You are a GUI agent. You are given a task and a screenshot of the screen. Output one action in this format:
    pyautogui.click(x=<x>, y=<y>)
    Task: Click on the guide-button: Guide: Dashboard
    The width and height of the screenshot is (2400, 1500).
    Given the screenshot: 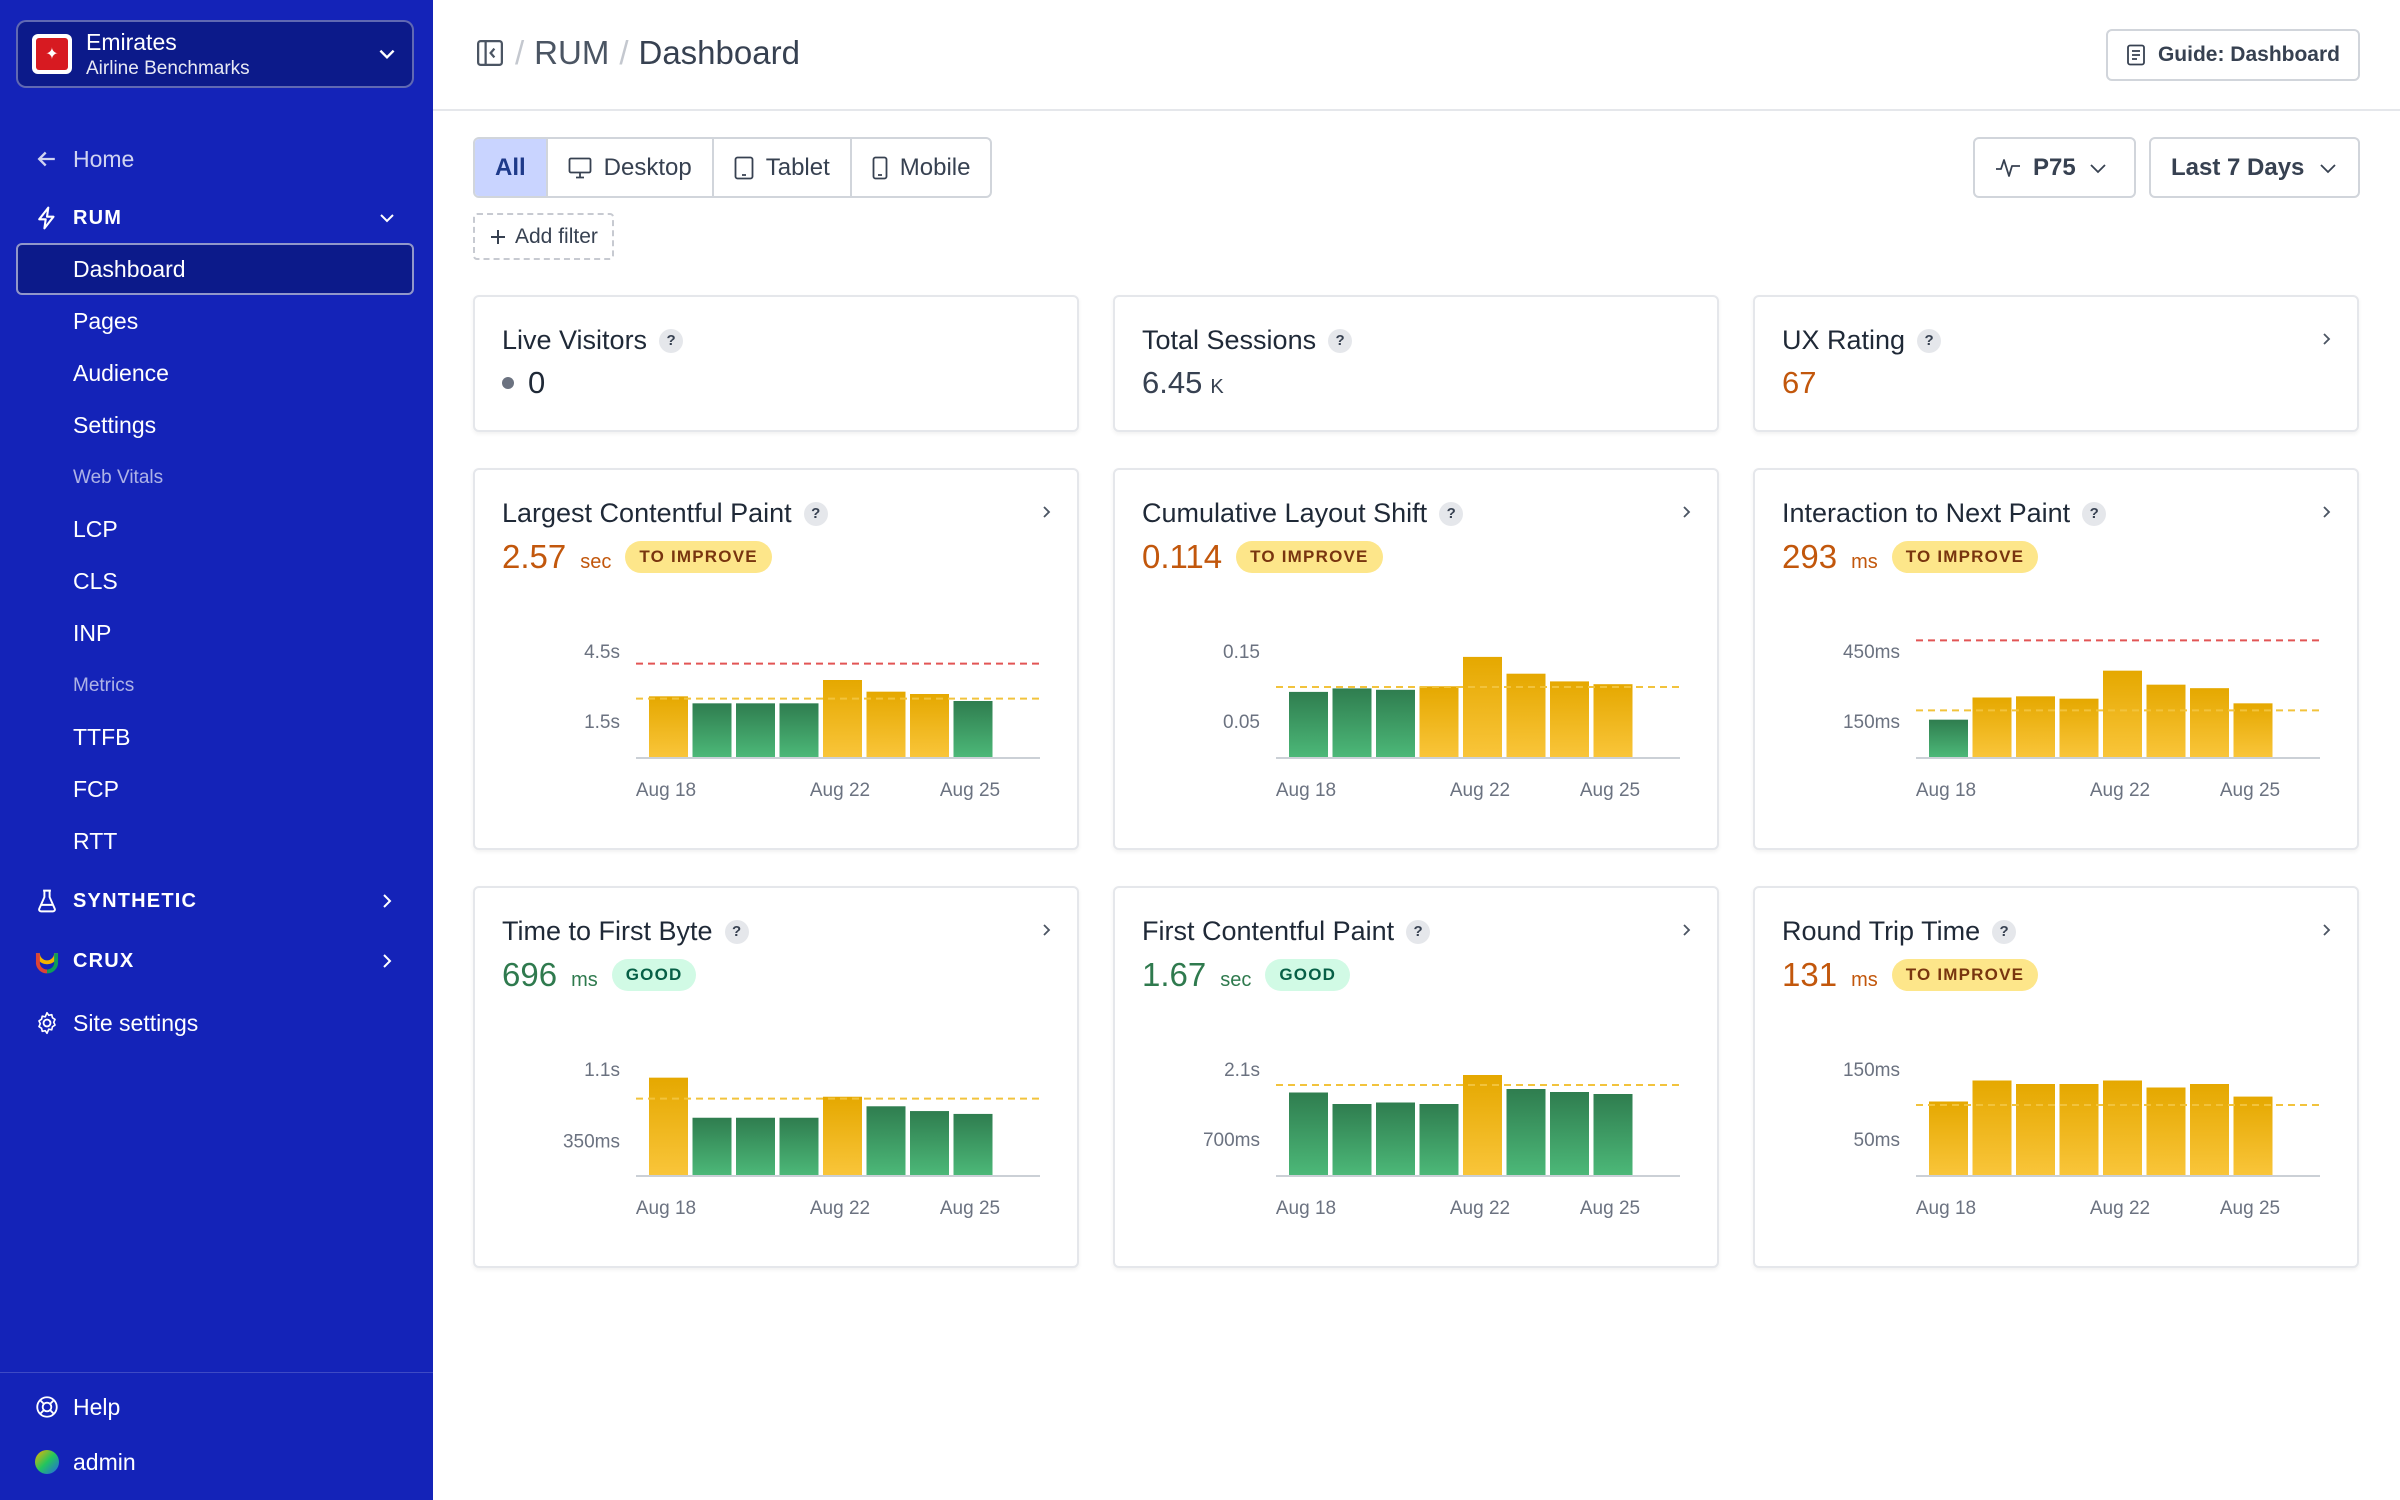 What is the action you would take?
    pyautogui.click(x=2232, y=55)
    